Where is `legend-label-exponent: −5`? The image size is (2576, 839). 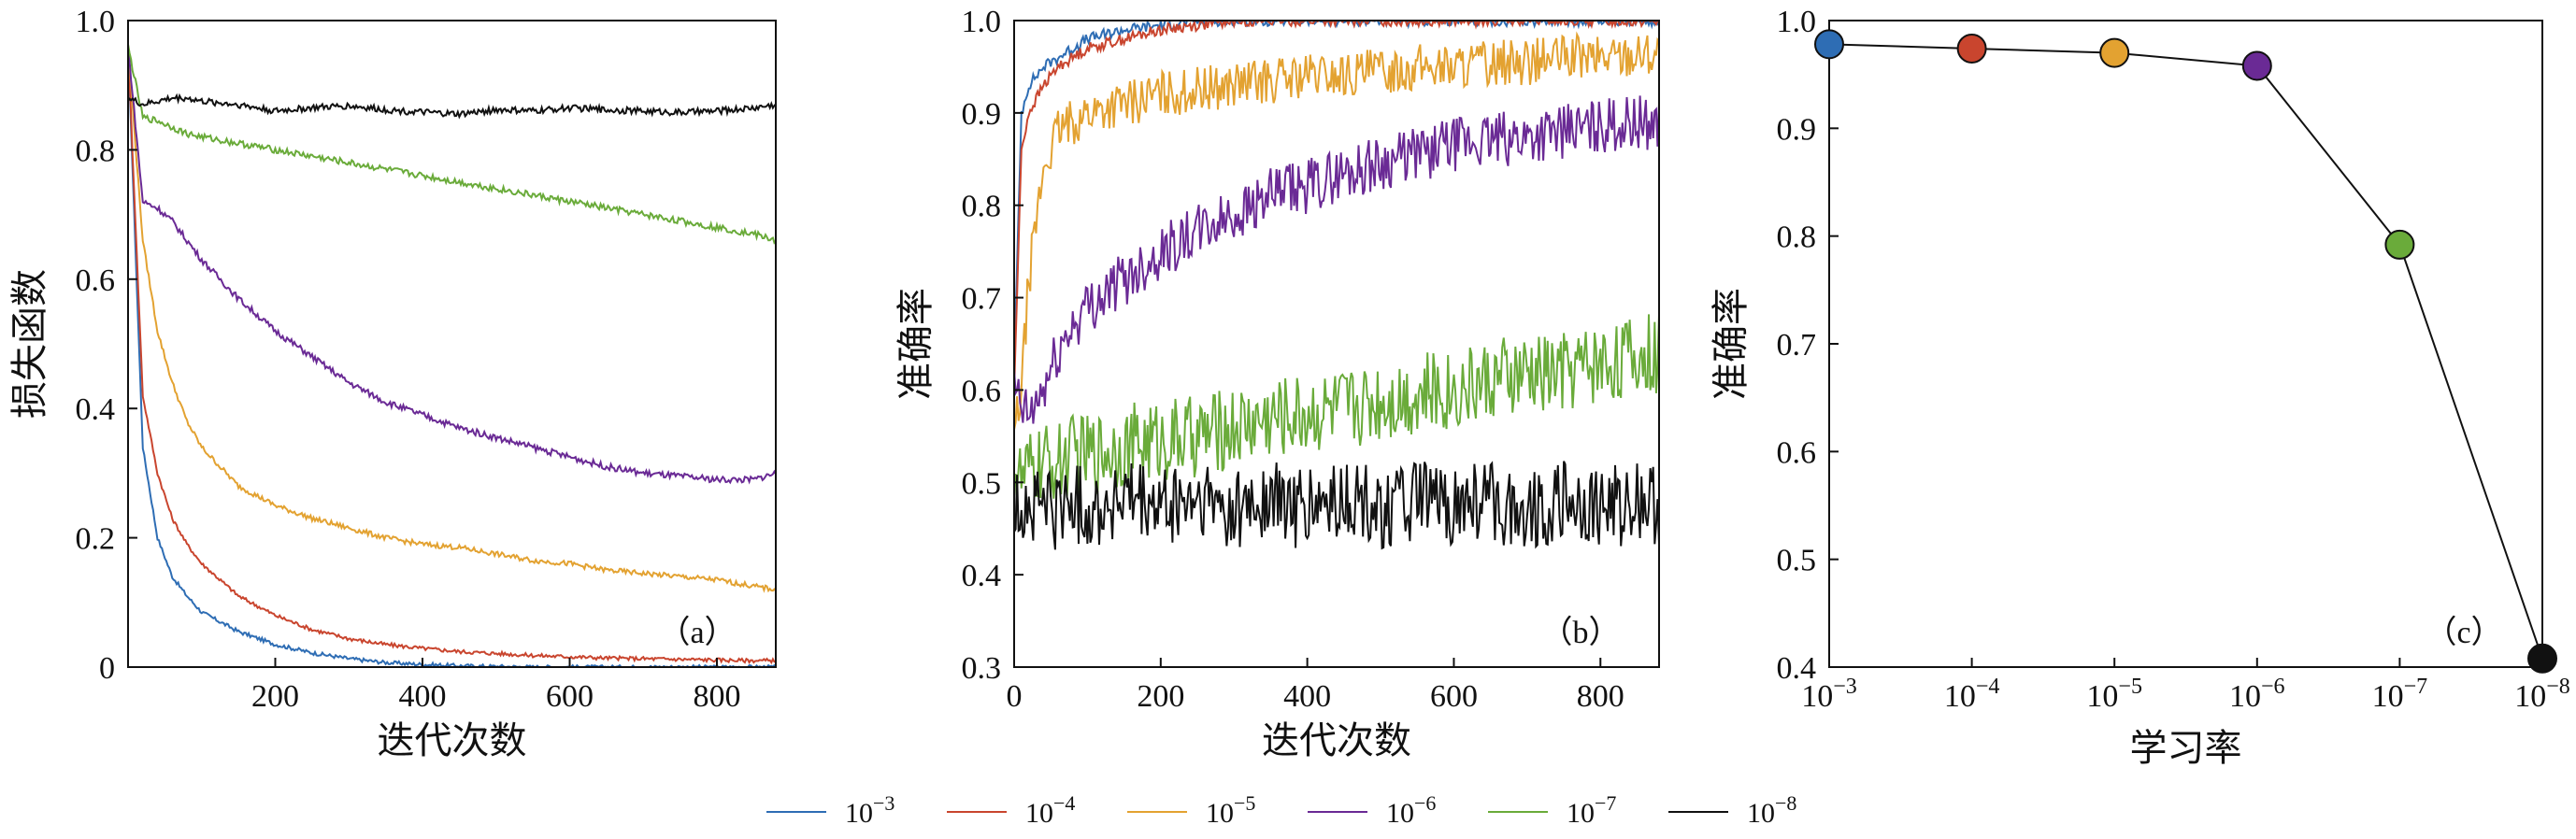
legend-label-exponent: −5 is located at coordinates (1244, 803).